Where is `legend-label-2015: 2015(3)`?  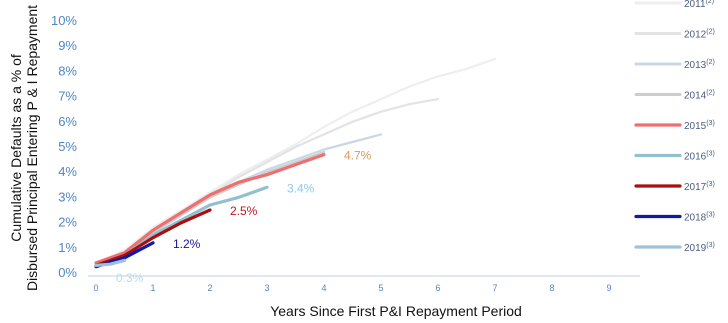
legend-label-2015: 2015(3) is located at coordinates (699, 126).